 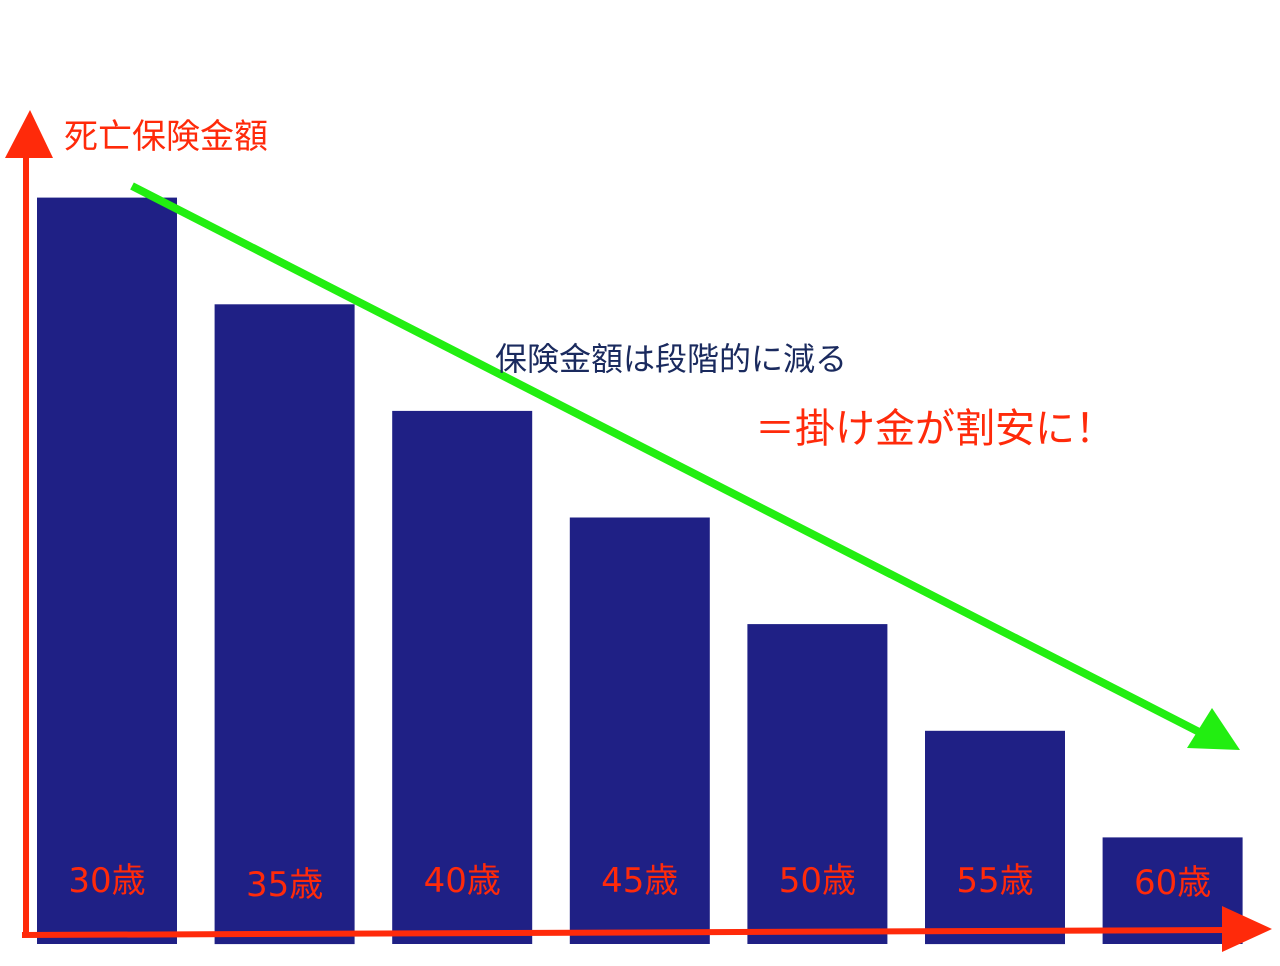 What do you see at coordinates (166, 137) in the screenshot?
I see `y-axis-label: 死亡保険金額` at bounding box center [166, 137].